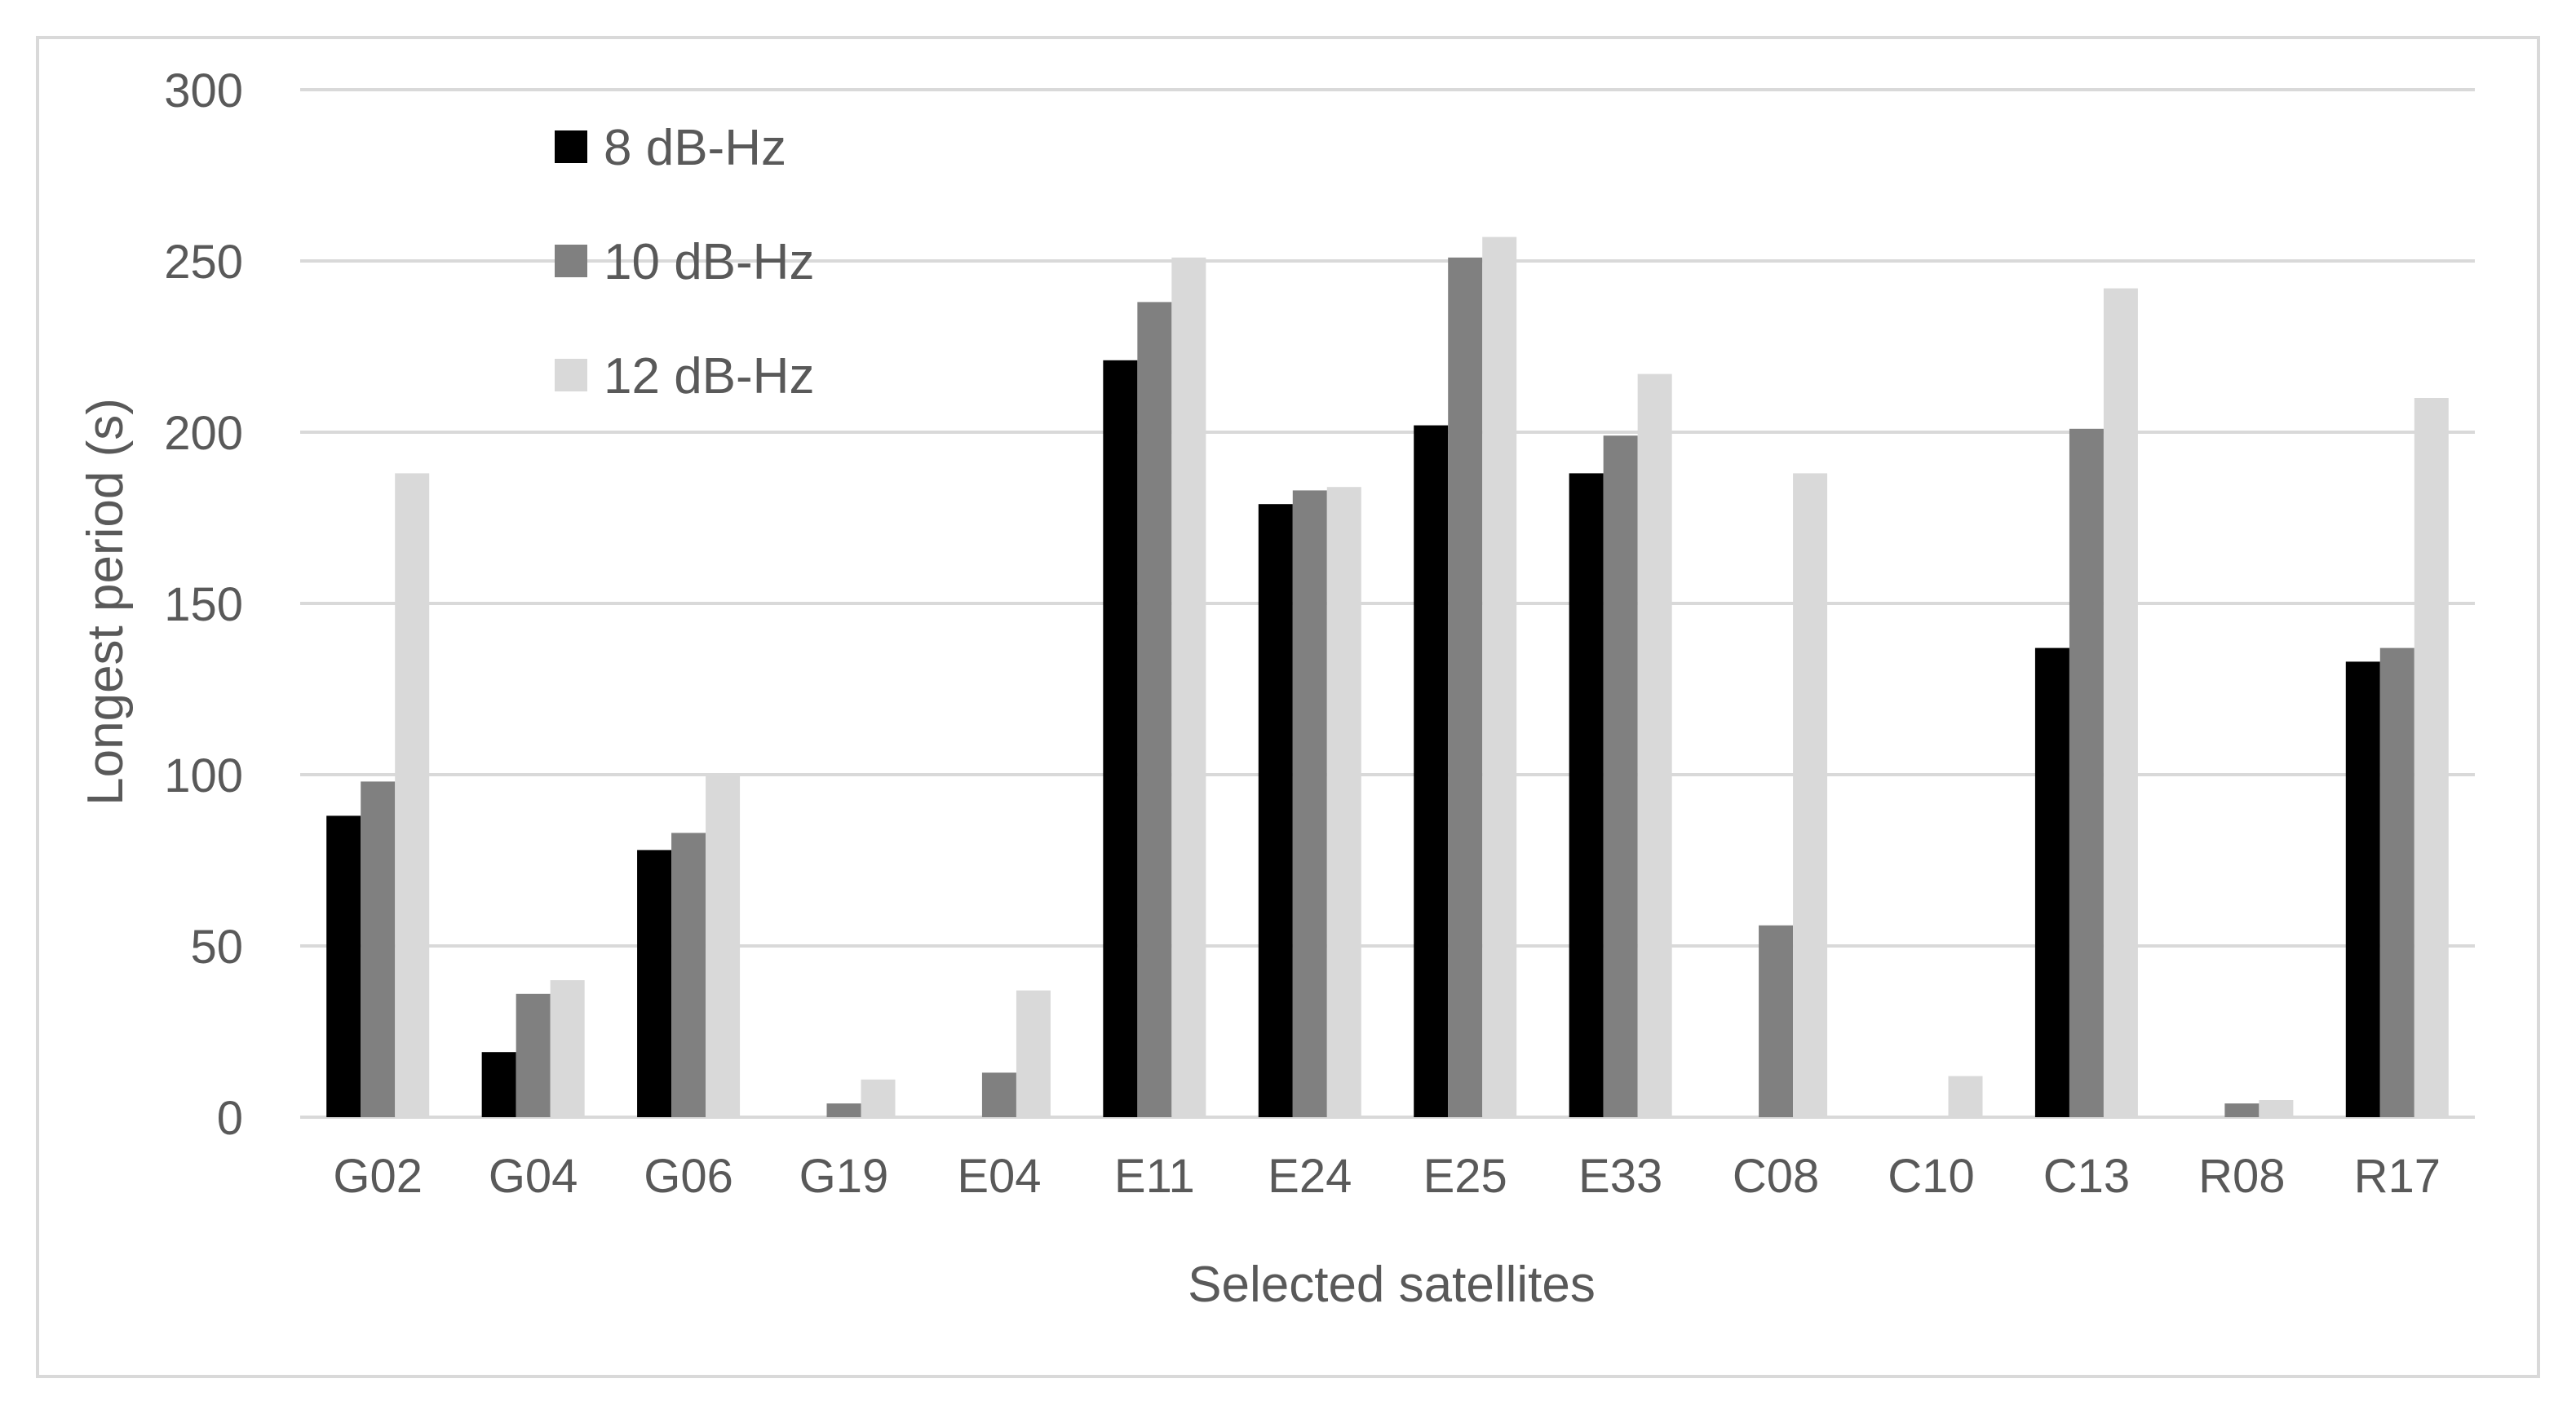  What do you see at coordinates (709, 376) in the screenshot?
I see `legend-label: 12 dB-Hz` at bounding box center [709, 376].